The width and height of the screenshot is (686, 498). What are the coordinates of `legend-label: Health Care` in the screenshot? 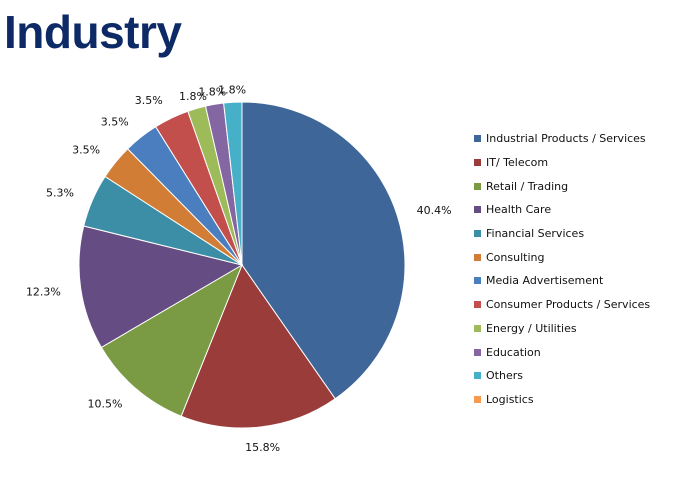 It's located at (519, 210).